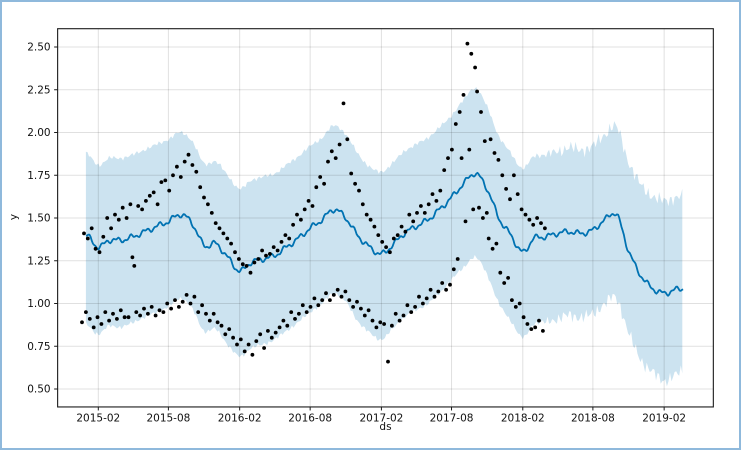 This screenshot has height=450, width=741. I want to click on x-tick-label: 2019-02, so click(664, 418).